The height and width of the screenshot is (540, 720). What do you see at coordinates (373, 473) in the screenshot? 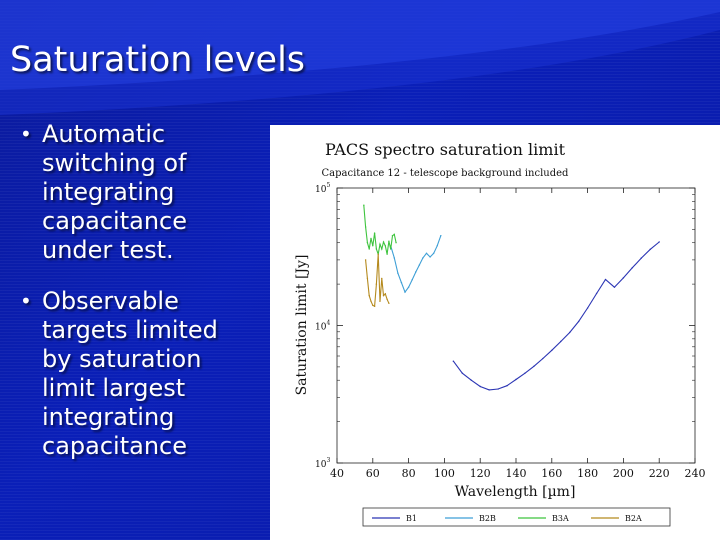
I see `x-tick-label: 60` at bounding box center [373, 473].